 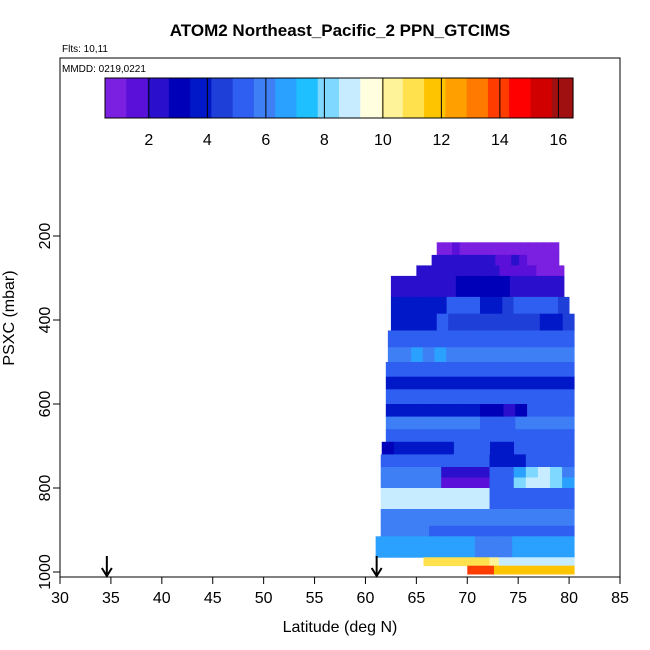 I want to click on colorbar-tick-label: 4, so click(x=207, y=140).